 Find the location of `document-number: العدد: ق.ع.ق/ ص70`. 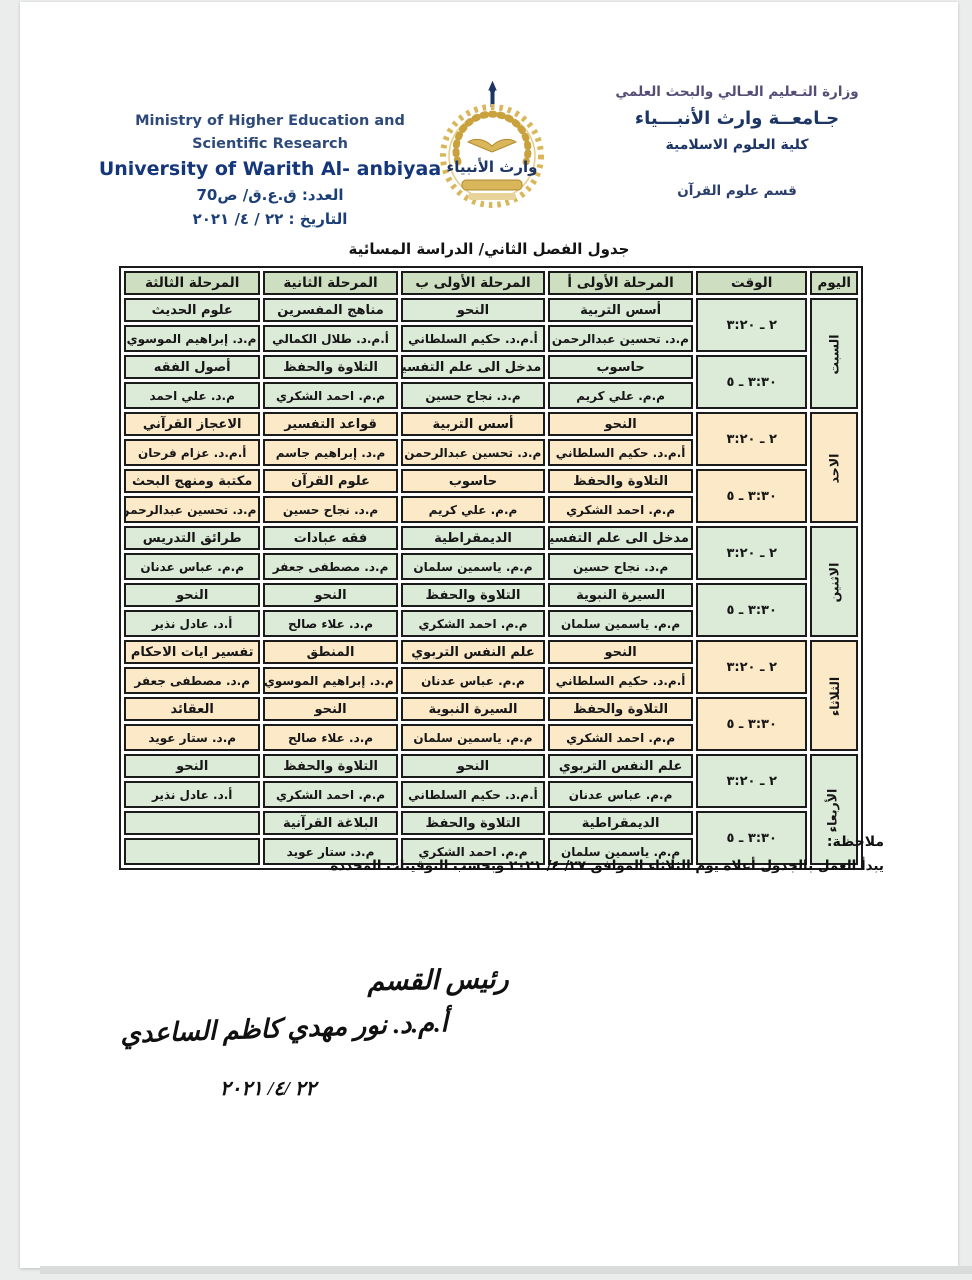

document-number: العدد: ق.ع.ق/ ص70 is located at coordinates (270, 195).